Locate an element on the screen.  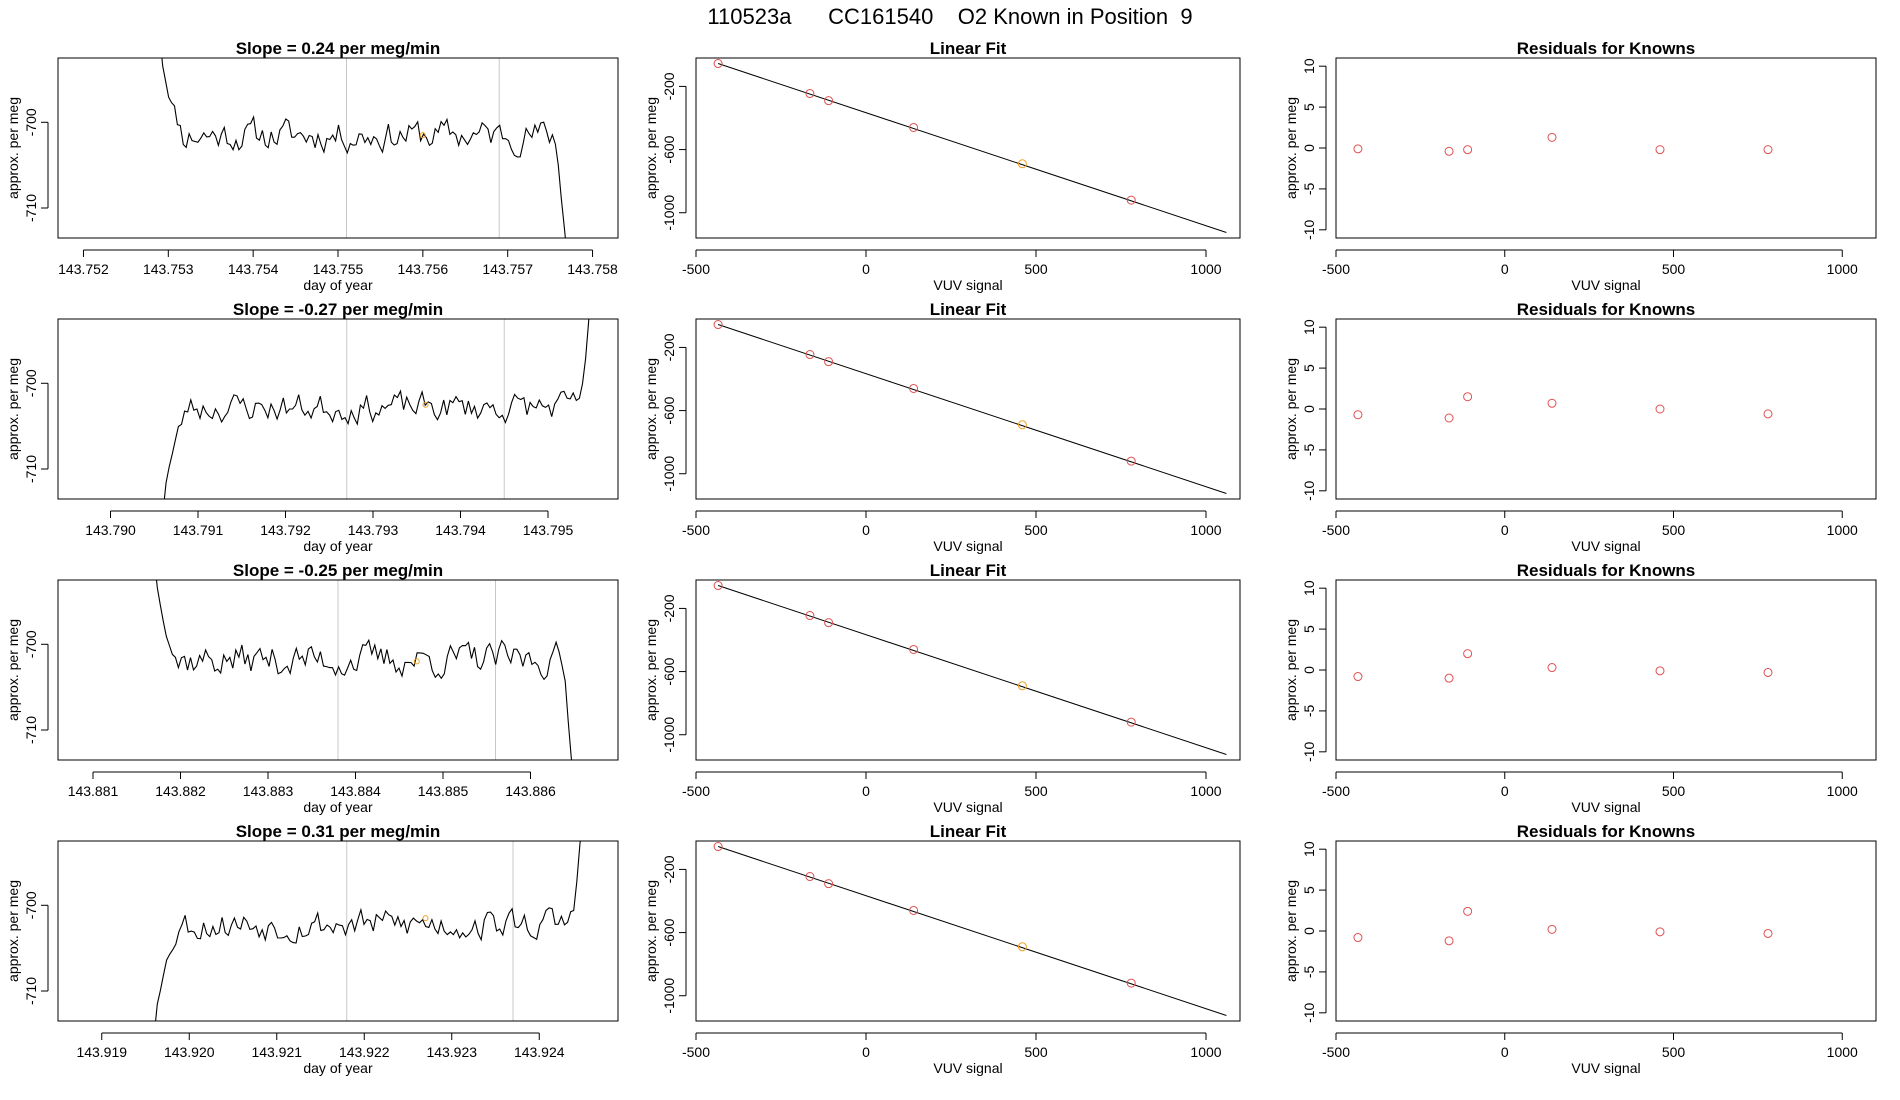
x-tick-label: 143.792 is located at coordinates (285, 530).